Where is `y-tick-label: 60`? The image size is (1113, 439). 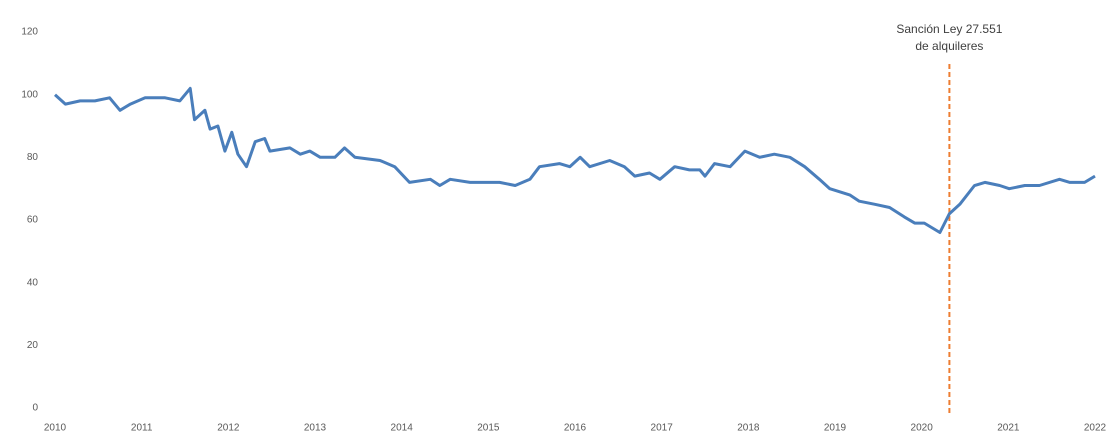 y-tick-label: 60 is located at coordinates (33, 220).